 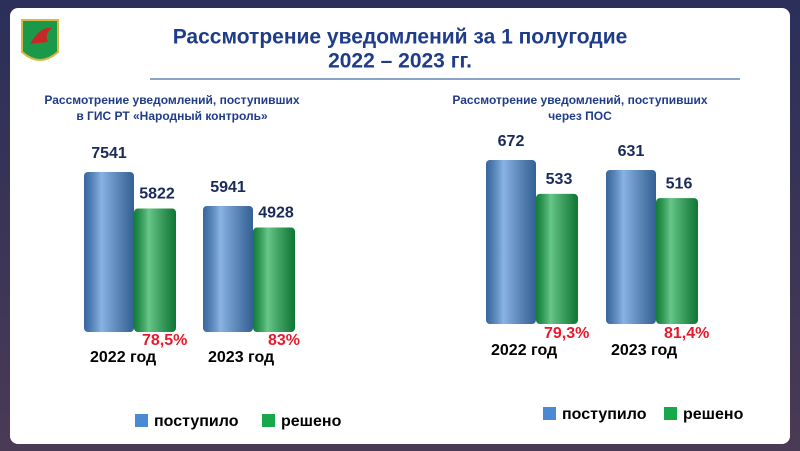 What do you see at coordinates (228, 187) in the screenshot?
I see `value-label: 5941` at bounding box center [228, 187].